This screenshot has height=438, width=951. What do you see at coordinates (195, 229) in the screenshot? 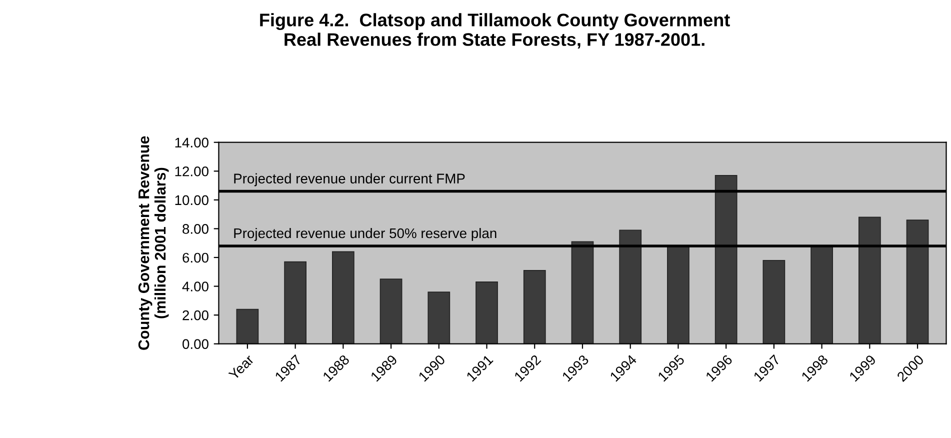
I see `y-tick-label: 8.00` at bounding box center [195, 229].